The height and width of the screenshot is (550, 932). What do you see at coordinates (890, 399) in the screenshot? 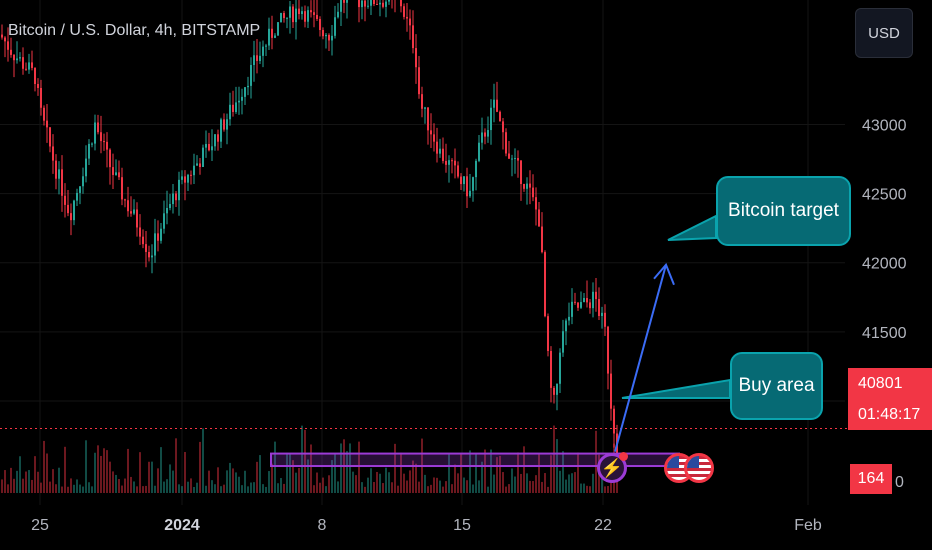
I see `current-price-tag: 40801 01:48:17` at bounding box center [890, 399].